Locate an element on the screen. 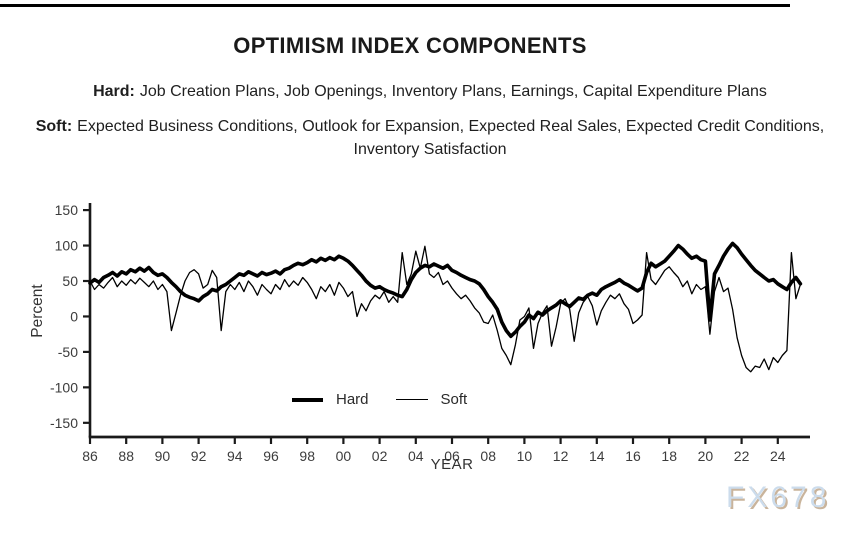 This screenshot has height=540, width=860. x-tick-label: 16 is located at coordinates (633, 456).